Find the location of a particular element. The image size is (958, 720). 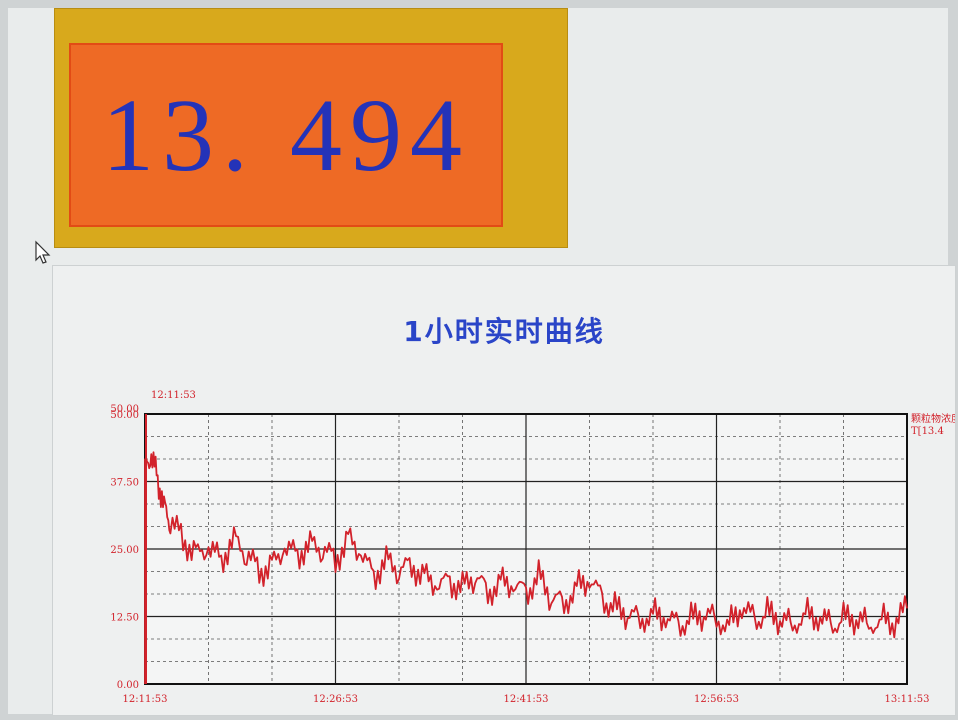

panel-title is located at coordinates (315, 10).